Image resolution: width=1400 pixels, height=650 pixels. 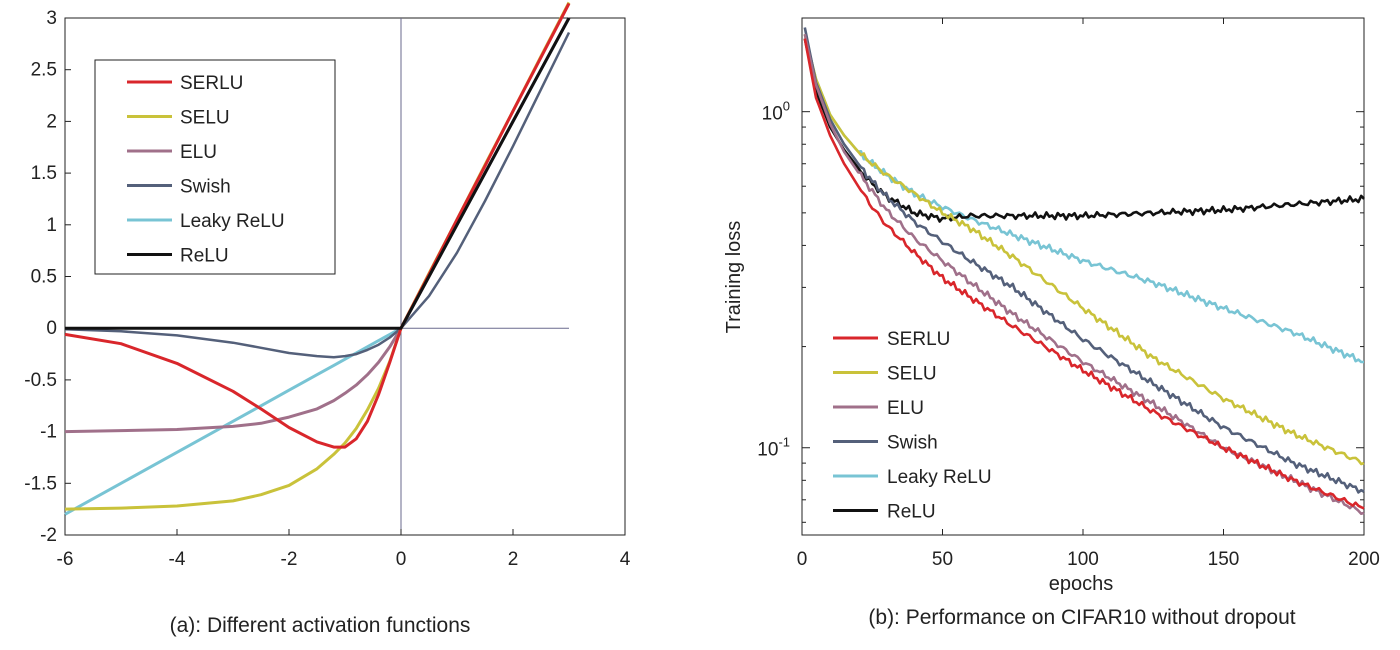 What do you see at coordinates (905, 408) in the screenshot?
I see `panel-b-legend-label: ELU` at bounding box center [905, 408].